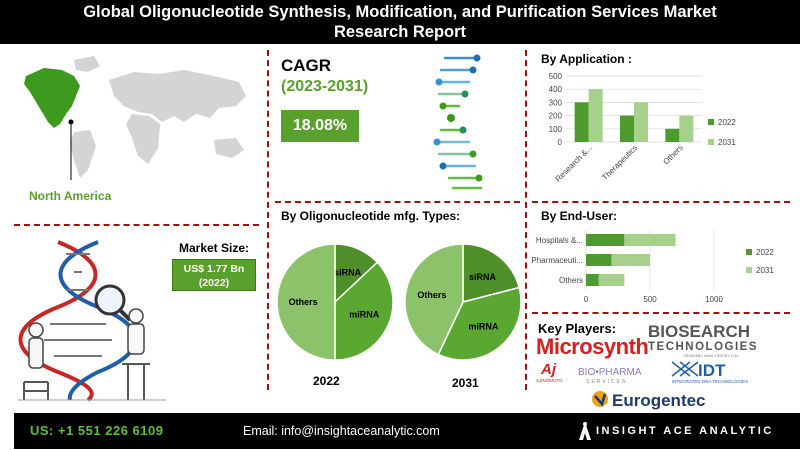  What do you see at coordinates (586, 299) in the screenshot?
I see `x-tick-label: 0` at bounding box center [586, 299].